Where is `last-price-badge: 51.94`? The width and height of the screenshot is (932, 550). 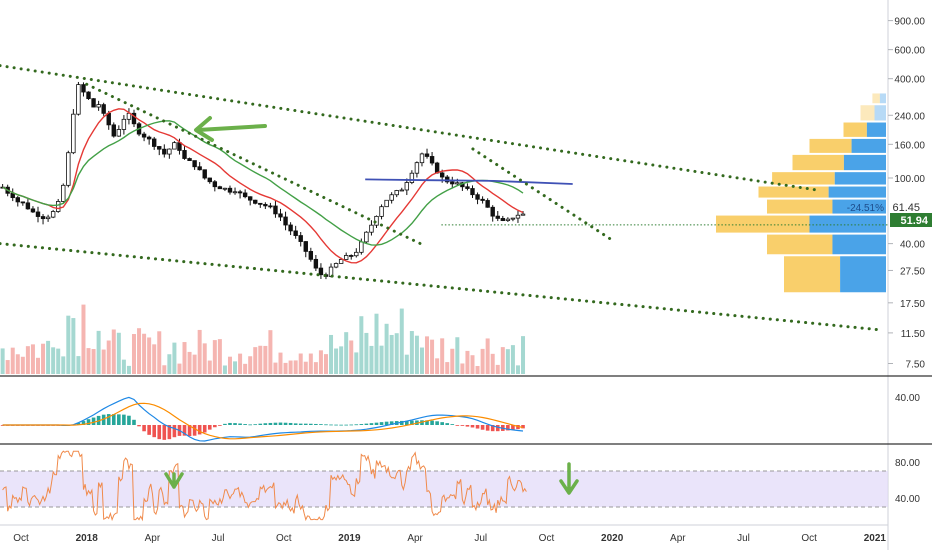 last-price-badge: 51.94 is located at coordinates (911, 220).